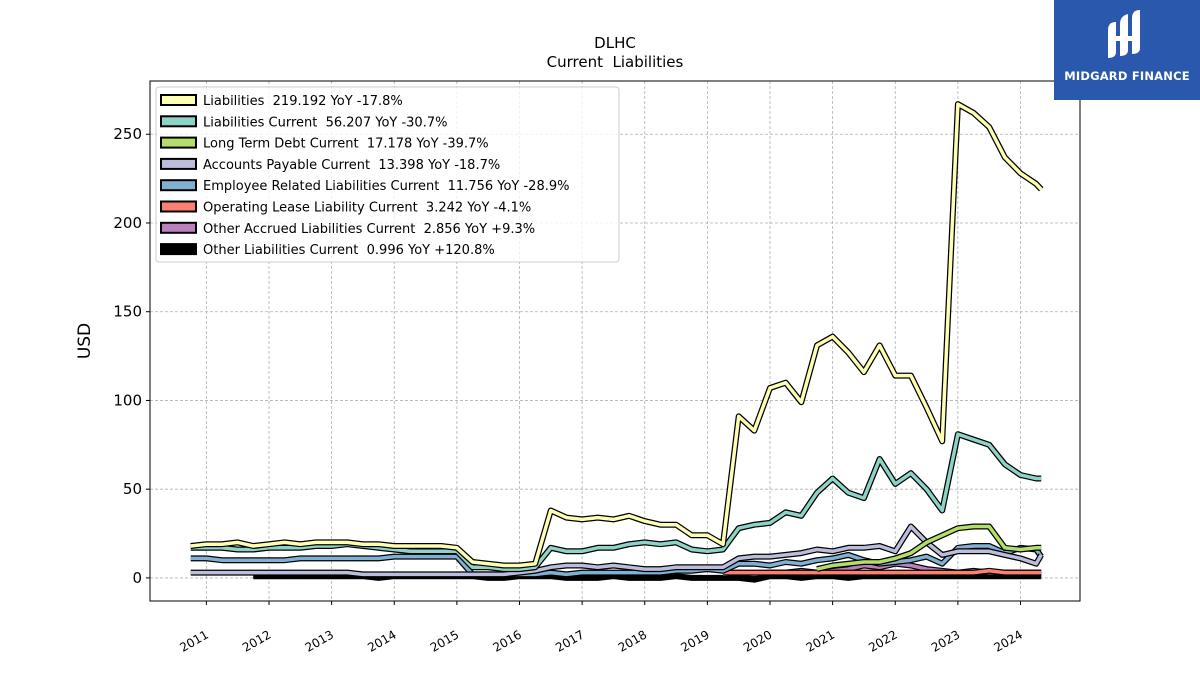 The image size is (1200, 675). What do you see at coordinates (820, 640) in the screenshot?
I see `x-tick-label: 2021` at bounding box center [820, 640].